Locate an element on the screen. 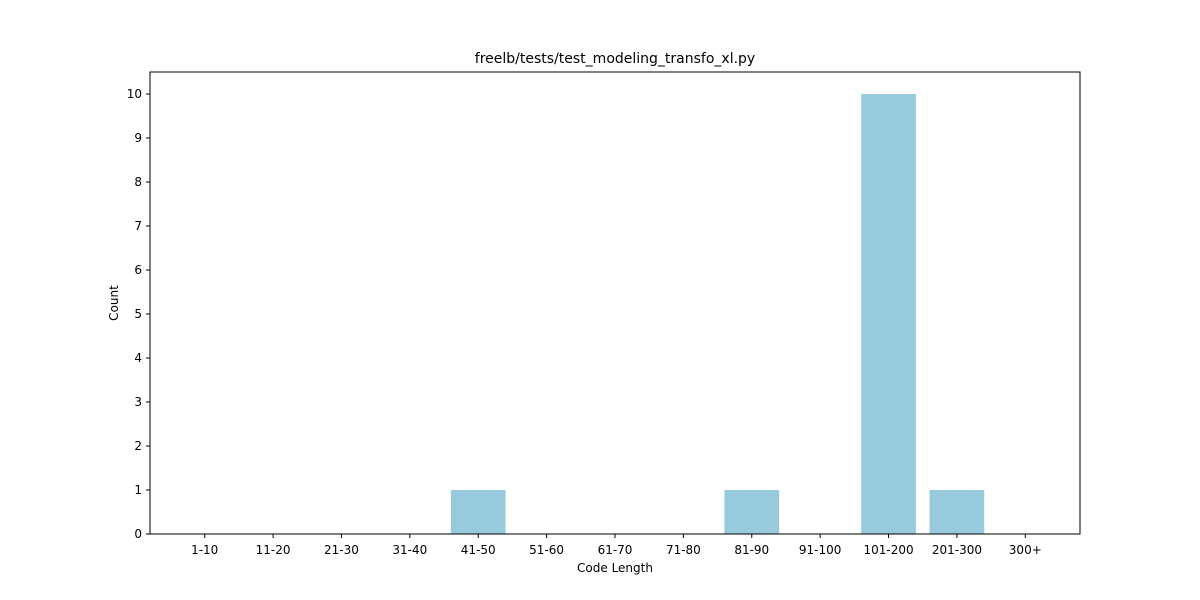  x-axis-label: Code Length is located at coordinates (615, 568).